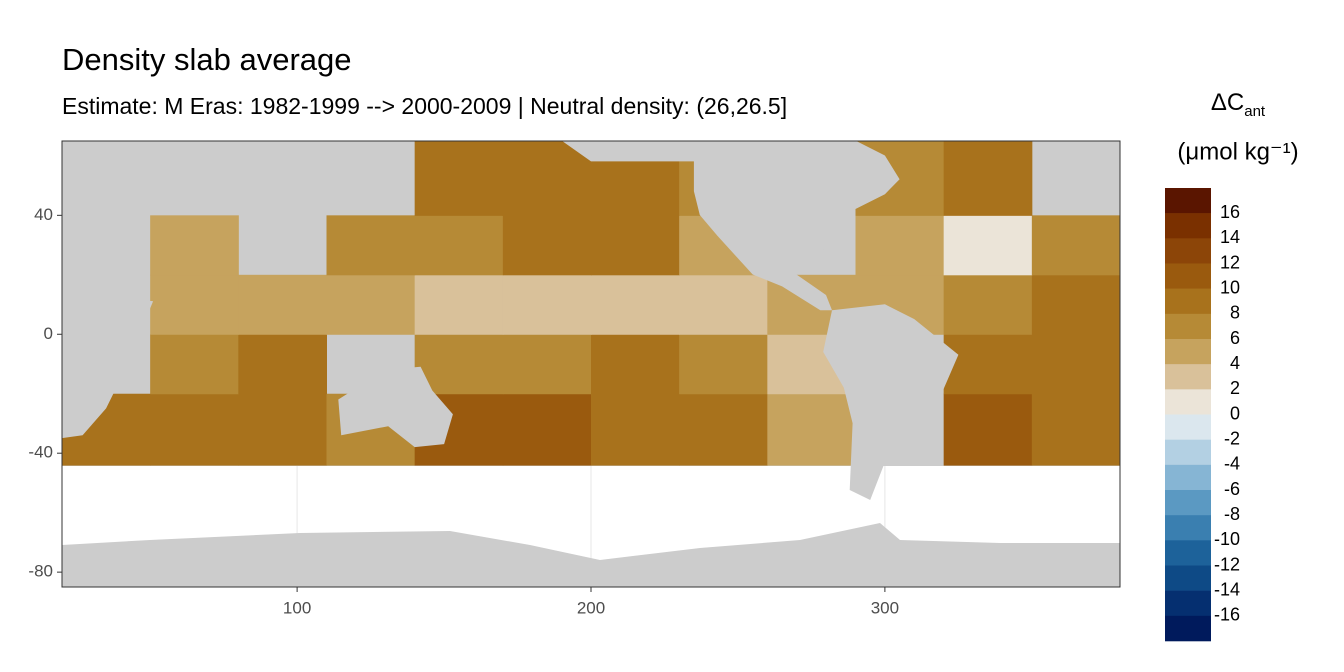 This screenshot has width=1344, height=672. I want to click on chart-title: Density slab average, so click(207, 59).